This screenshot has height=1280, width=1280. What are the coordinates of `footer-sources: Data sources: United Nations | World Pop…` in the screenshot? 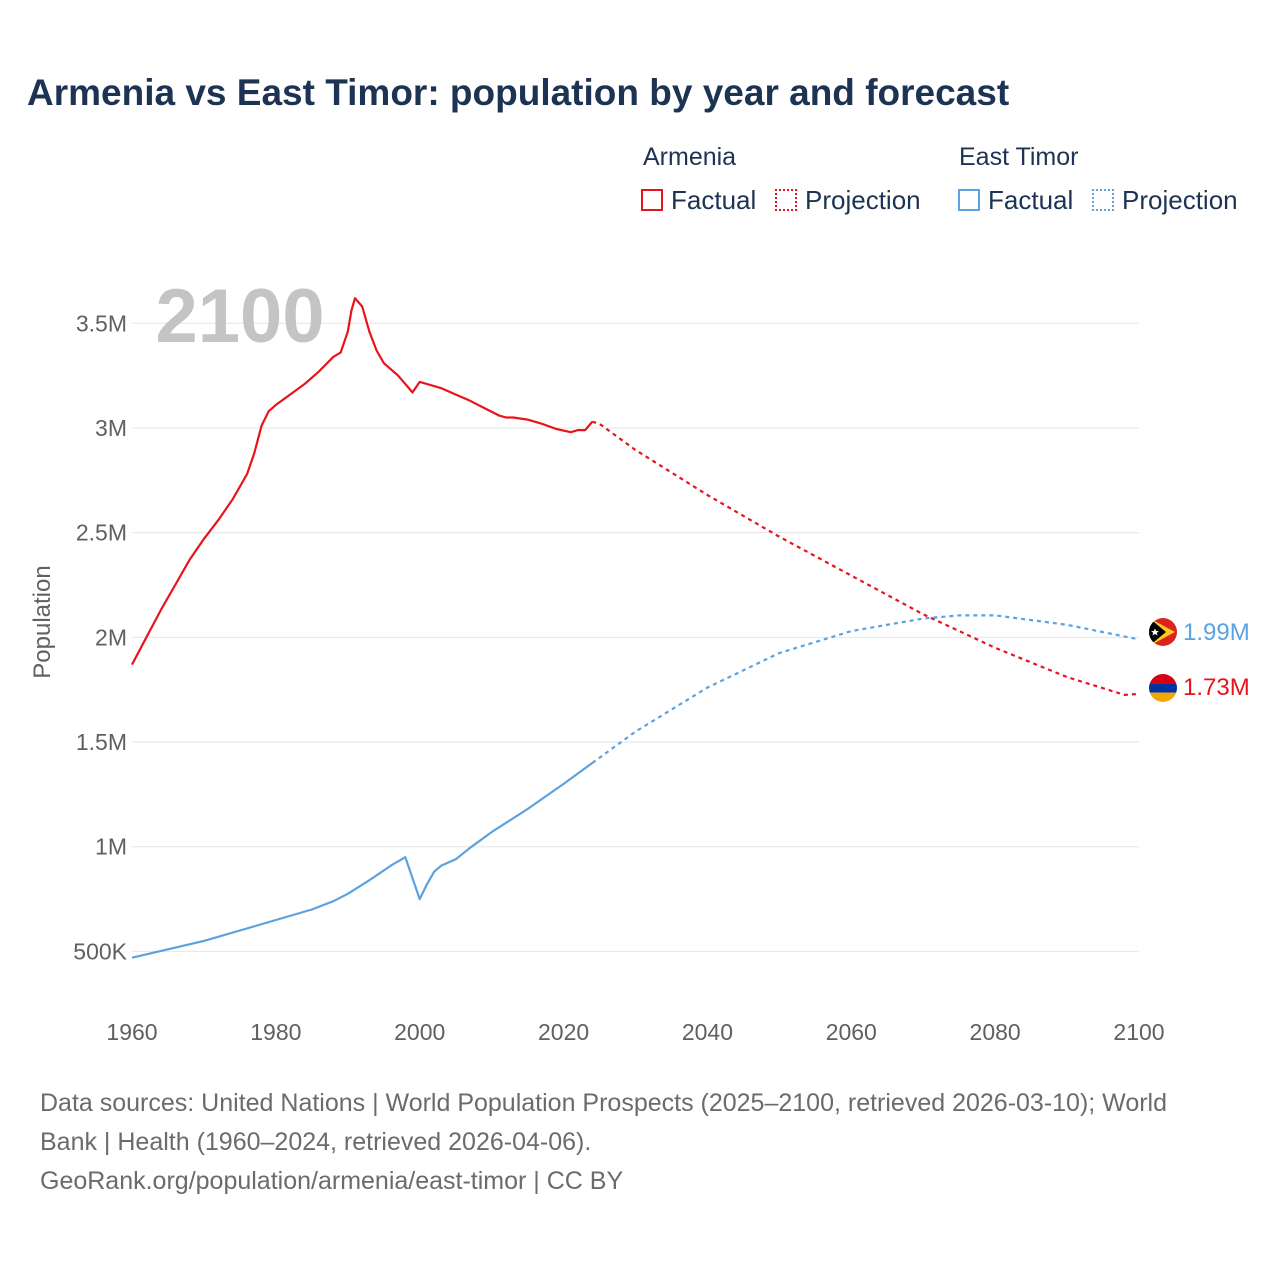 It's located at (604, 1122).